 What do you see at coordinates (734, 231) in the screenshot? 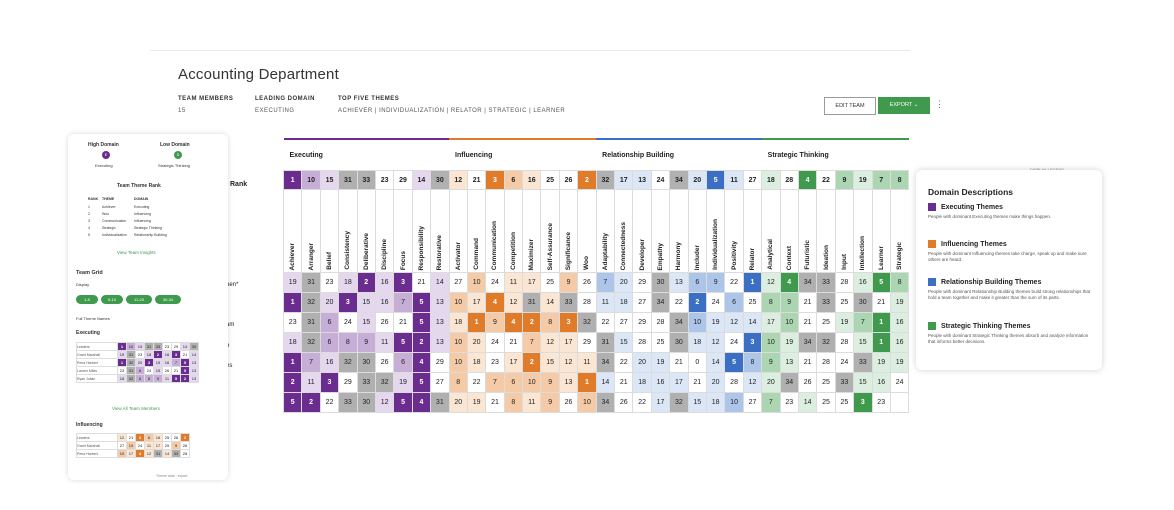
I see `theme-column-header: Positivity` at bounding box center [734, 231].